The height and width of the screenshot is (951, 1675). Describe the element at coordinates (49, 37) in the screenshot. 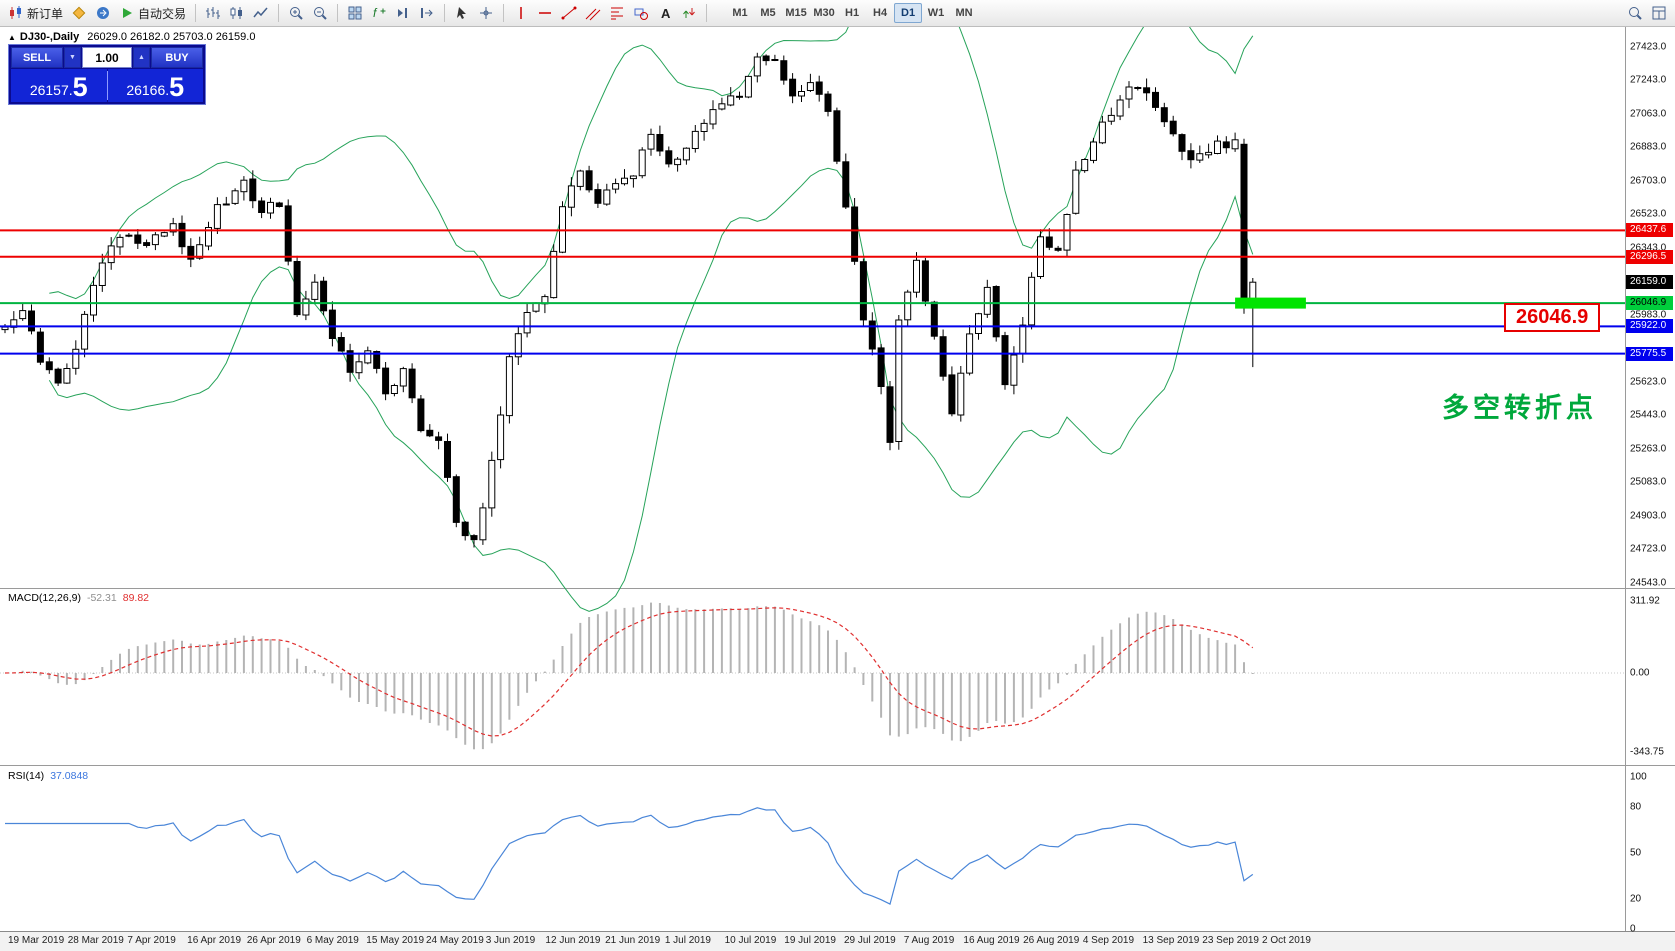

I see `symbol-title: DJ30-,Daily` at that location.